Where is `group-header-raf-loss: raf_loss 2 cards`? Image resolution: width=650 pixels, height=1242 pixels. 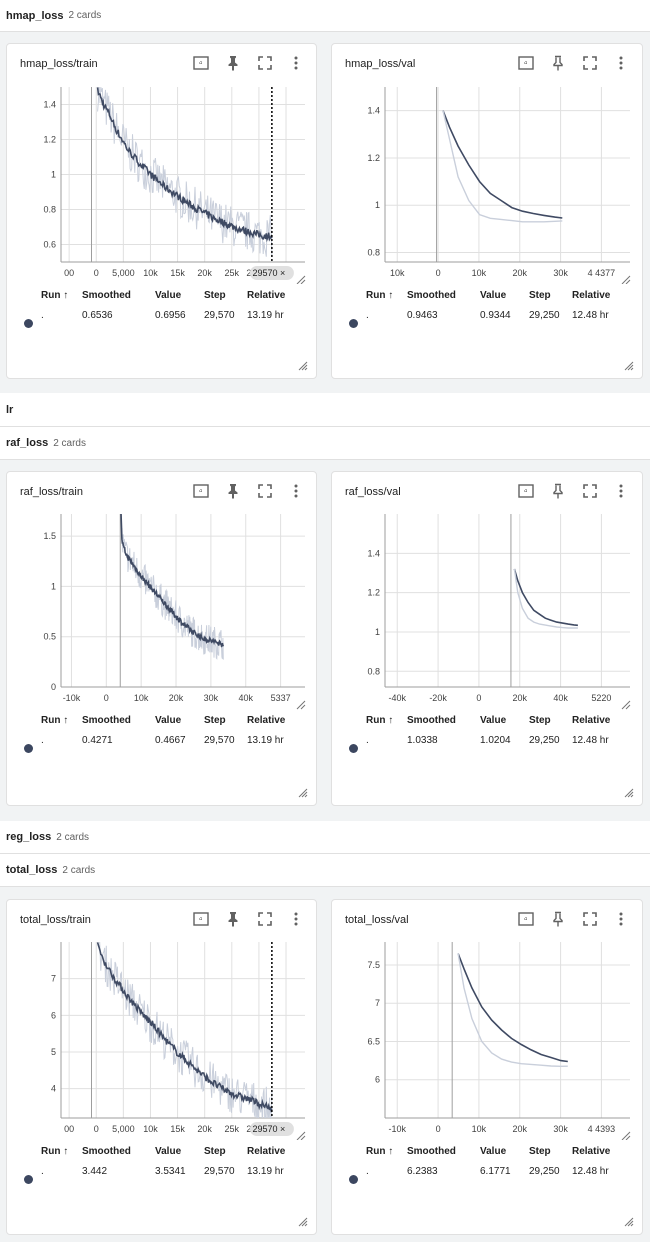
group-header-raf-loss: raf_loss 2 cards is located at coordinates (325, 443).